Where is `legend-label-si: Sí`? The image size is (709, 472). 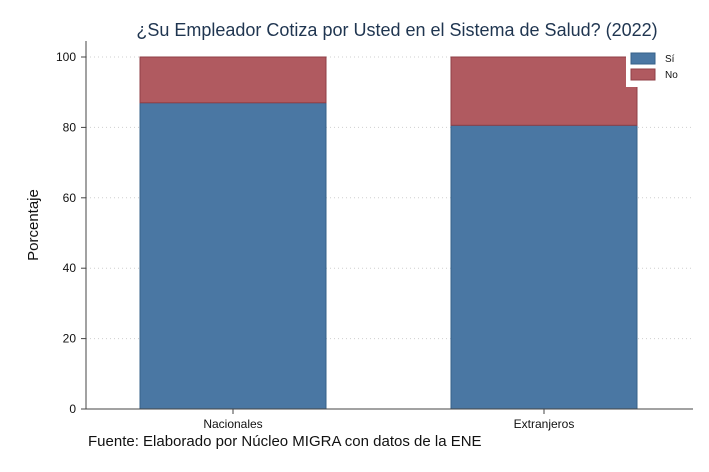 legend-label-si: Sí is located at coordinates (670, 59).